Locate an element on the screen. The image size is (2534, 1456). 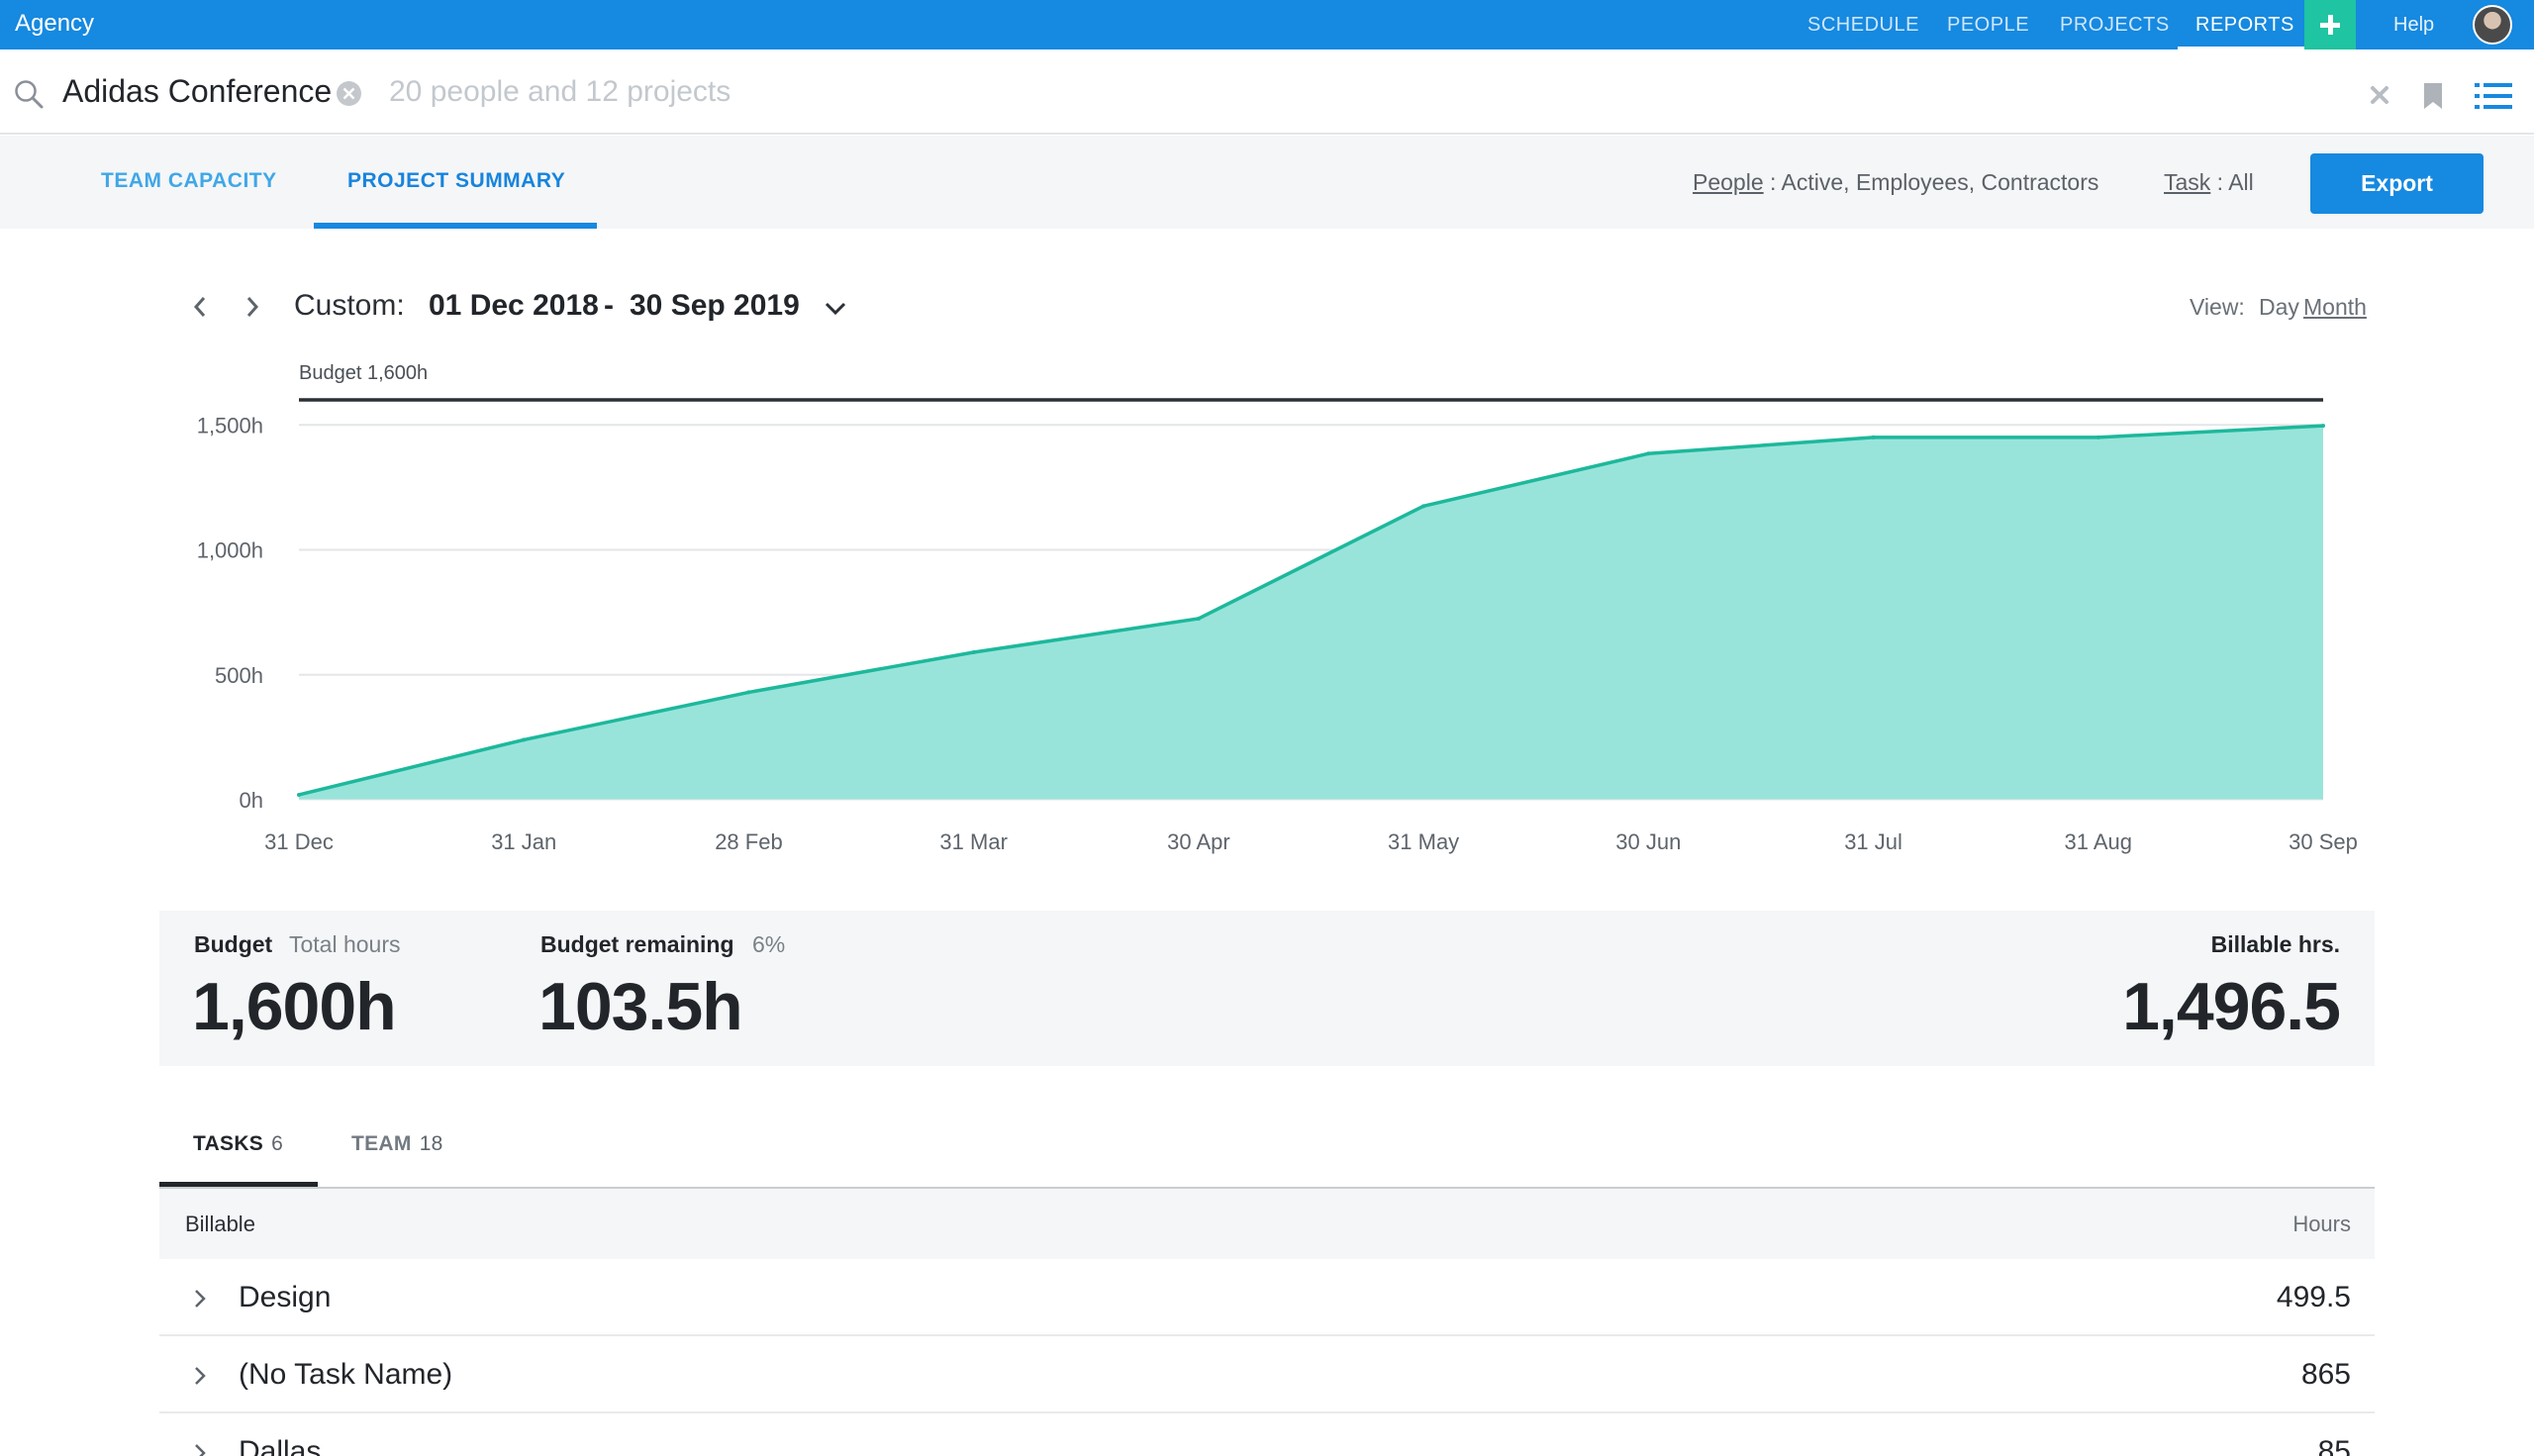
view-day: Day is located at coordinates (2279, 307).